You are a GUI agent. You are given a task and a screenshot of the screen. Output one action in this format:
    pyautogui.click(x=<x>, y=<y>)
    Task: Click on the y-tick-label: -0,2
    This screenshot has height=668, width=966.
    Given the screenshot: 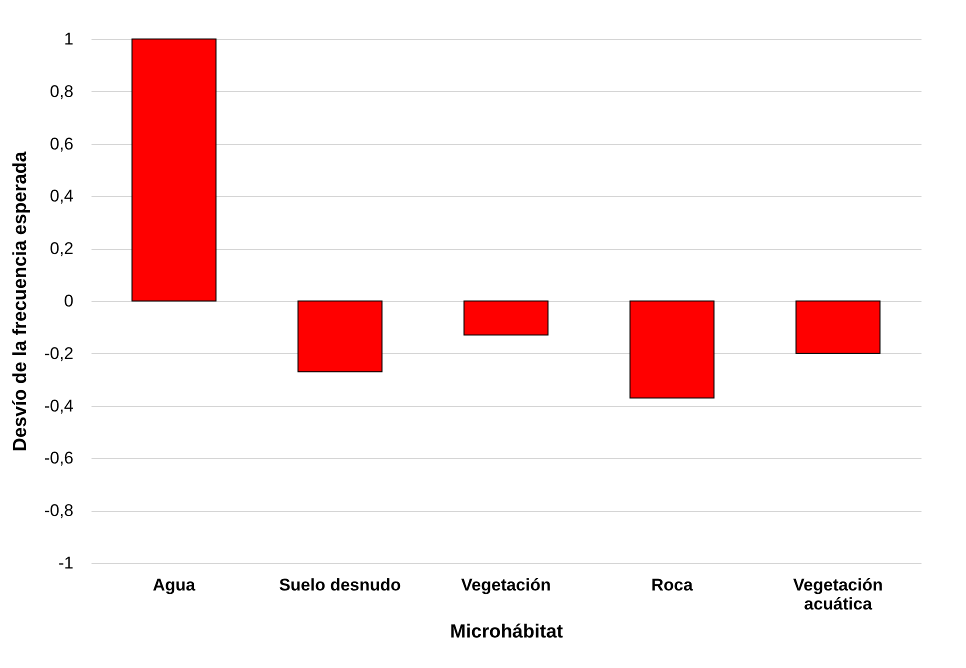 What is the action you would take?
    pyautogui.click(x=59, y=353)
    